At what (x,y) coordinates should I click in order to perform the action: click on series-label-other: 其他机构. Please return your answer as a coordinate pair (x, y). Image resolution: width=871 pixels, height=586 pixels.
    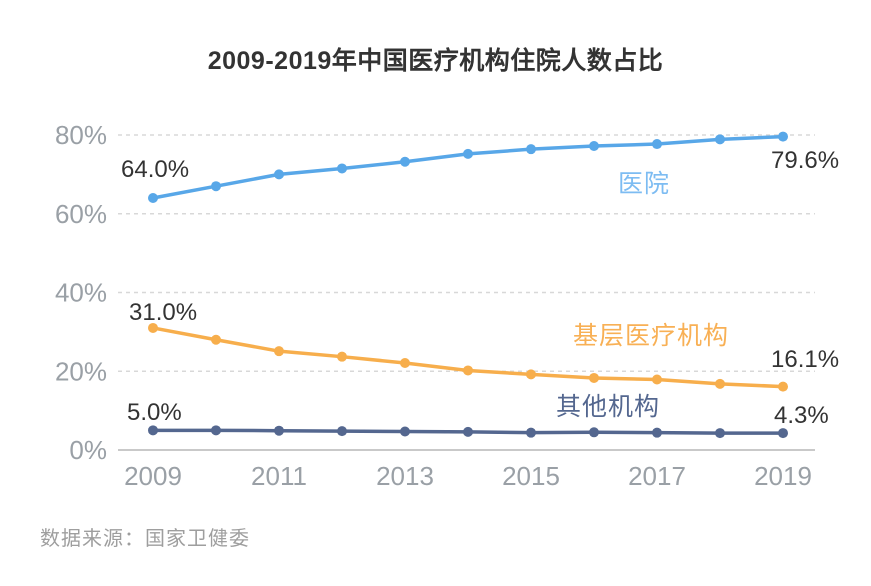
    Looking at the image, I should click on (608, 407).